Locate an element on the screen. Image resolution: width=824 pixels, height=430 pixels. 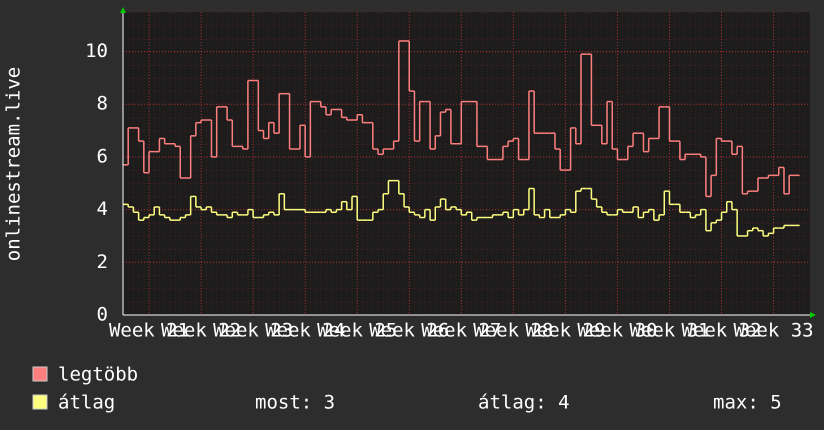
x-tick-label: Week 27 is located at coordinates (461, 331).